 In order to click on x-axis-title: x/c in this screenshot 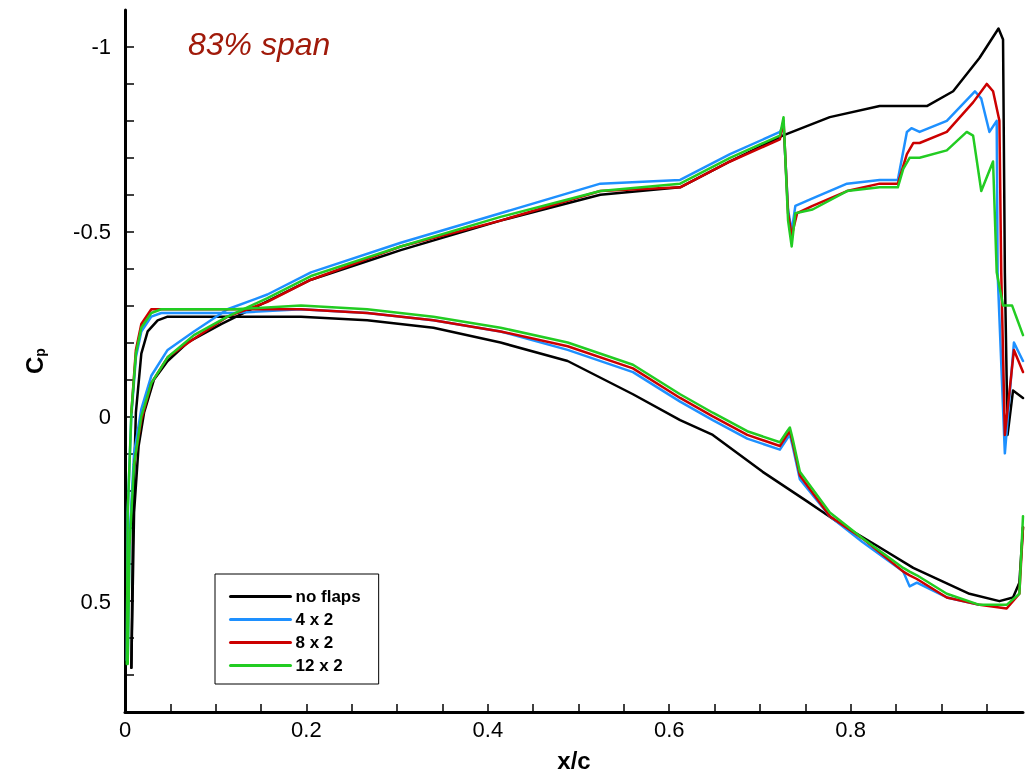, I will do `click(574, 760)`.